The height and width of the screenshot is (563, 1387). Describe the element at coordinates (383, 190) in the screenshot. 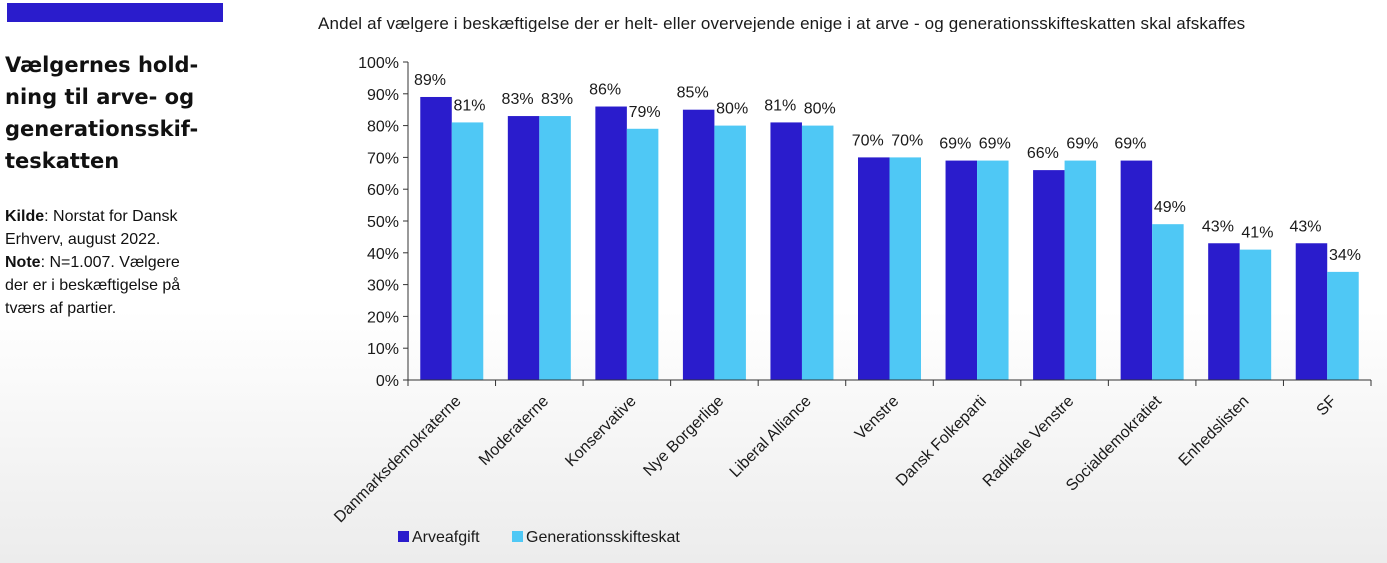

I see `y-tick-label: 60%` at that location.